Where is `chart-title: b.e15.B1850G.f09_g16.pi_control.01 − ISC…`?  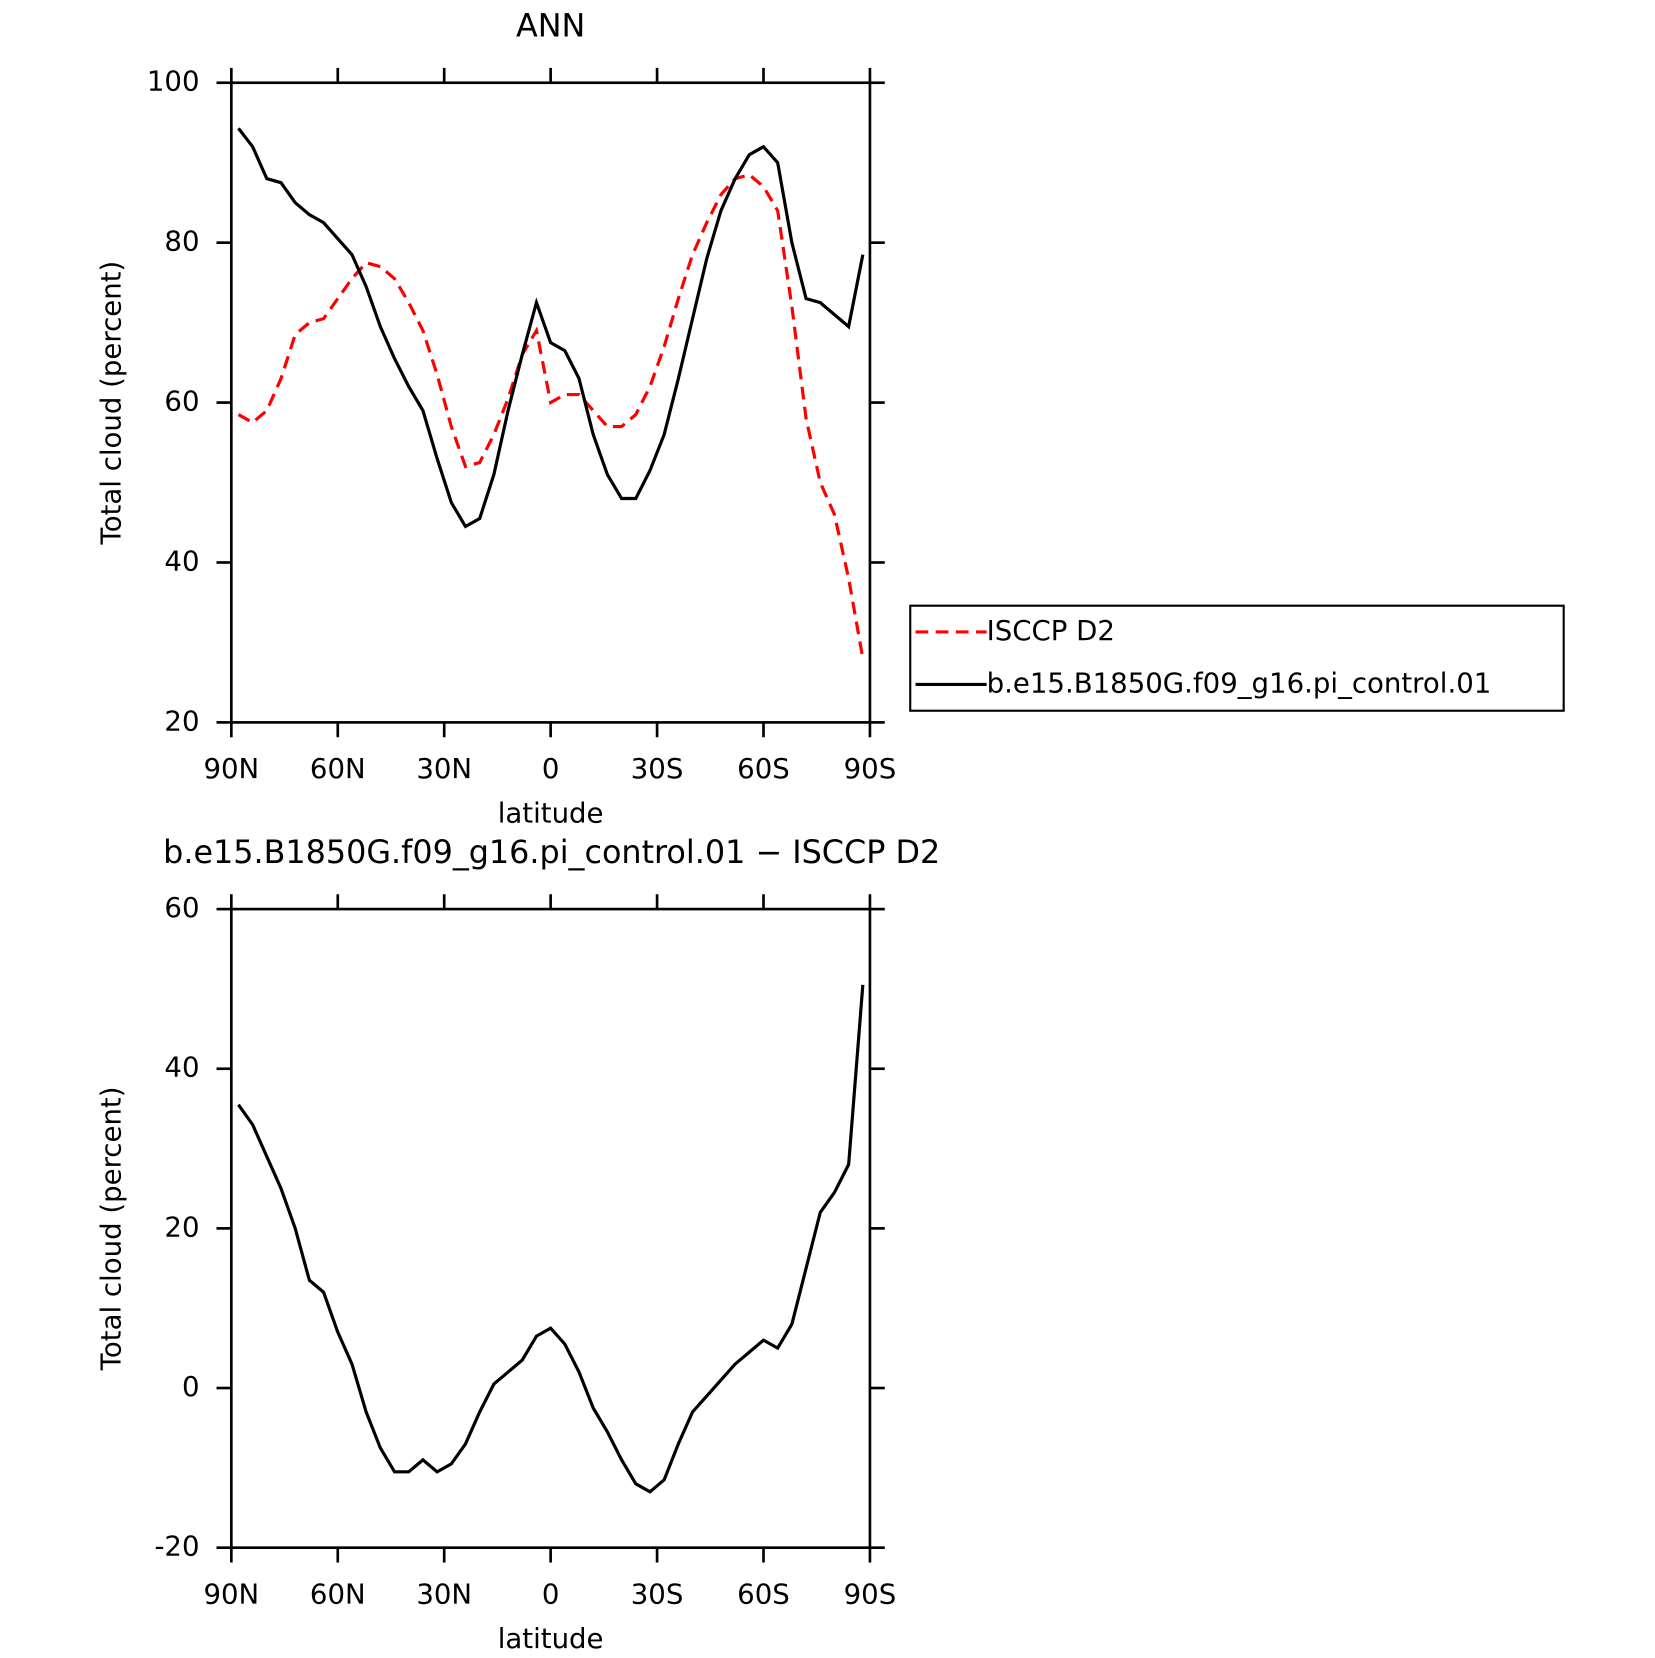 chart-title: b.e15.B1850G.f09_g16.pi_control.01 − ISC… is located at coordinates (551, 852).